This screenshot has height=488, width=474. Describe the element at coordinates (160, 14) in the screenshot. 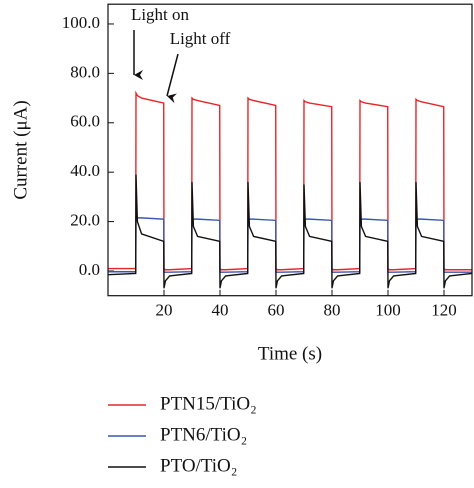

I see `annotation: Light on` at that location.